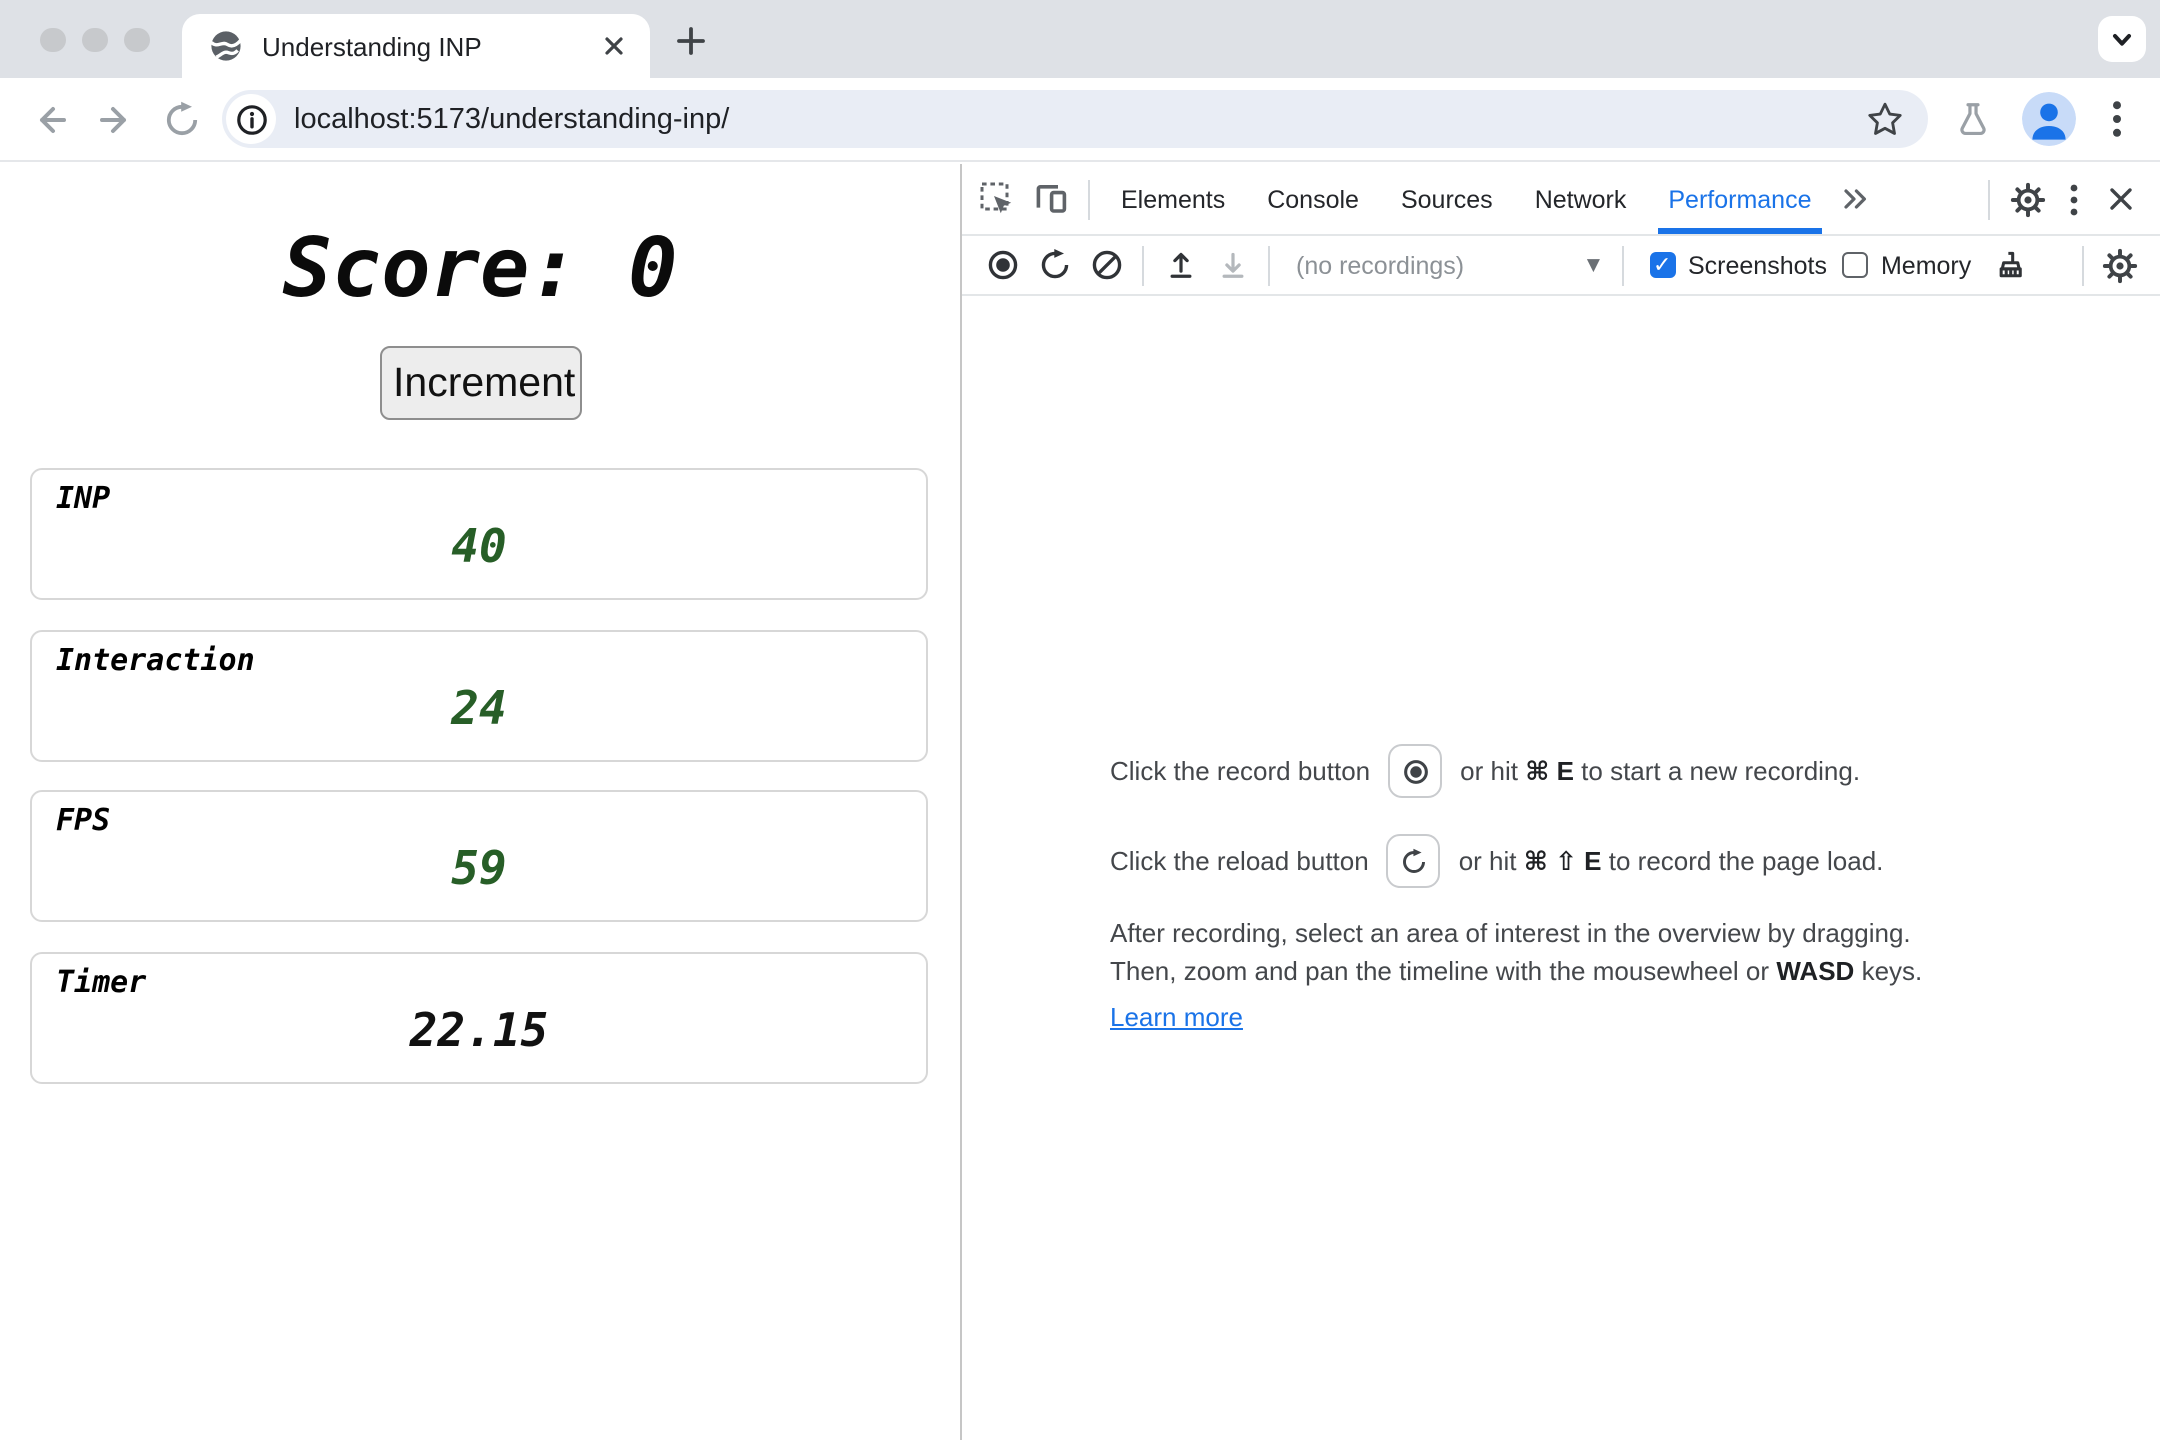  Describe the element at coordinates (1313, 199) in the screenshot. I see `tab-console: Console` at that location.